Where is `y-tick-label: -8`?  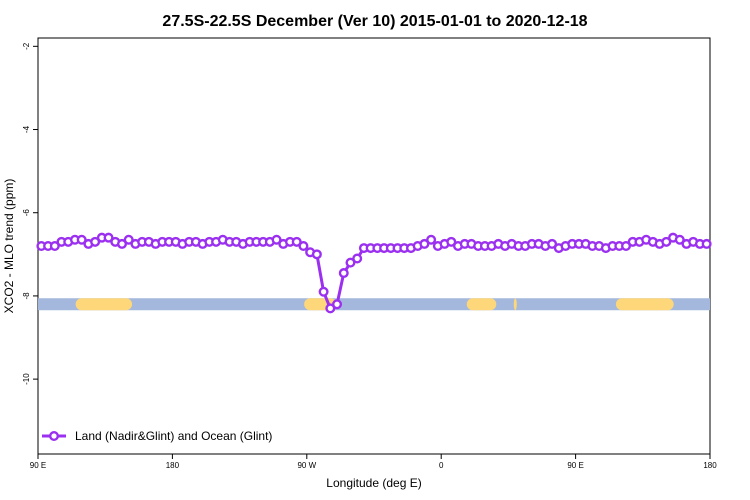 y-tick-label: -8 is located at coordinates (26, 296).